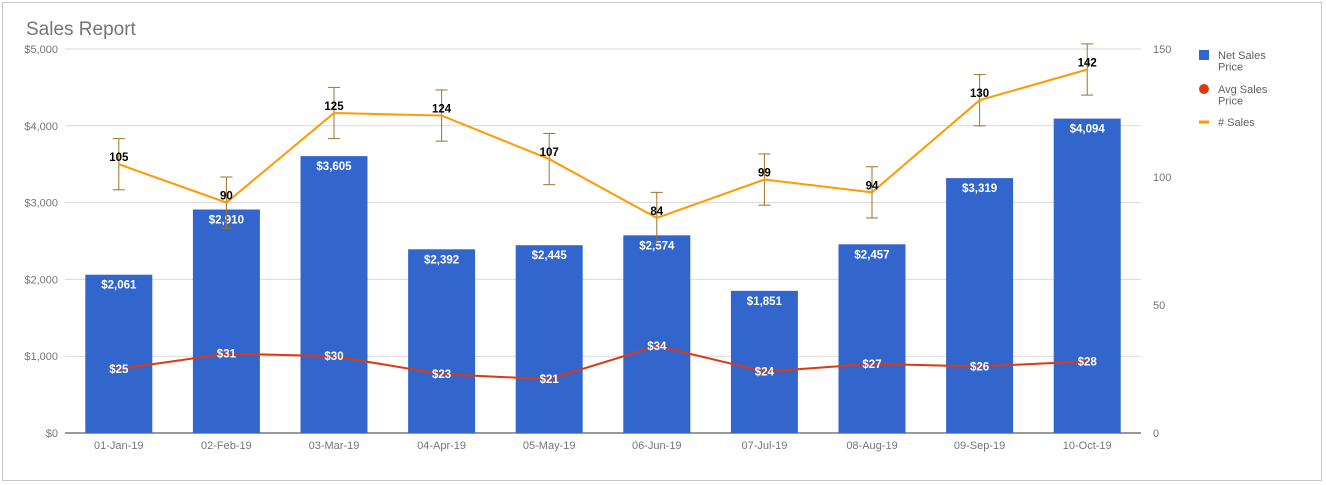 The image size is (1326, 485). I want to click on bar-data-label: $3,319, so click(979, 189).